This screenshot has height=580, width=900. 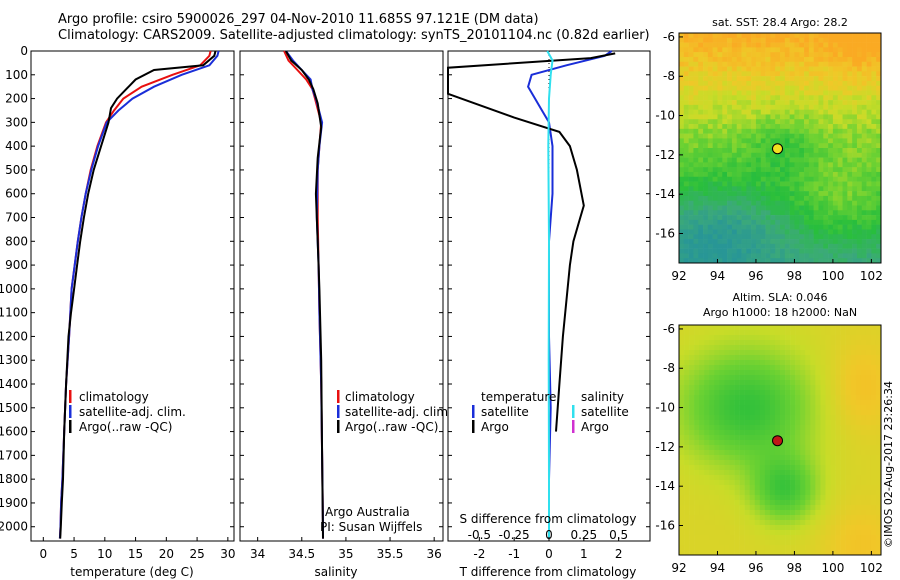 I want to click on legend-label-s-satellite: satellite, so click(x=605, y=412).